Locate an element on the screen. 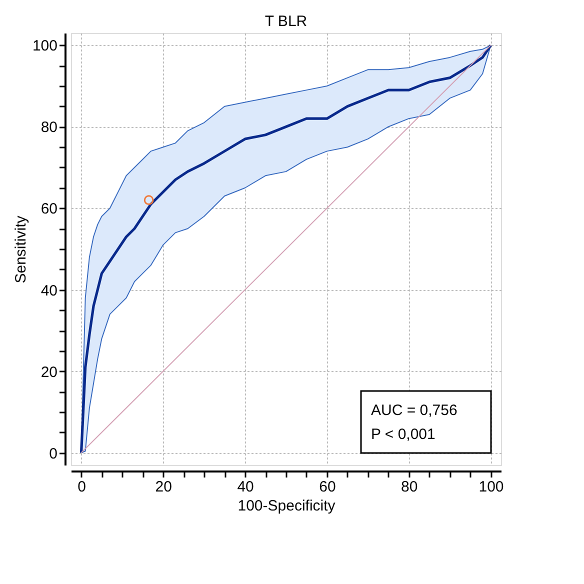 The image size is (584, 584). x-tick-label: 60 is located at coordinates (327, 487).